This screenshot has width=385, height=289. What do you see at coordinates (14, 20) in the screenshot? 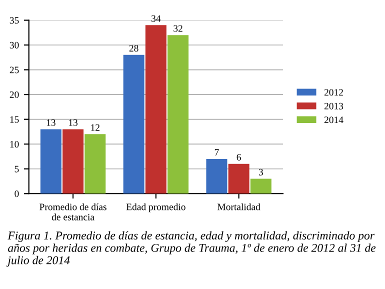
I see `y-tick-label: 35` at bounding box center [14, 20].